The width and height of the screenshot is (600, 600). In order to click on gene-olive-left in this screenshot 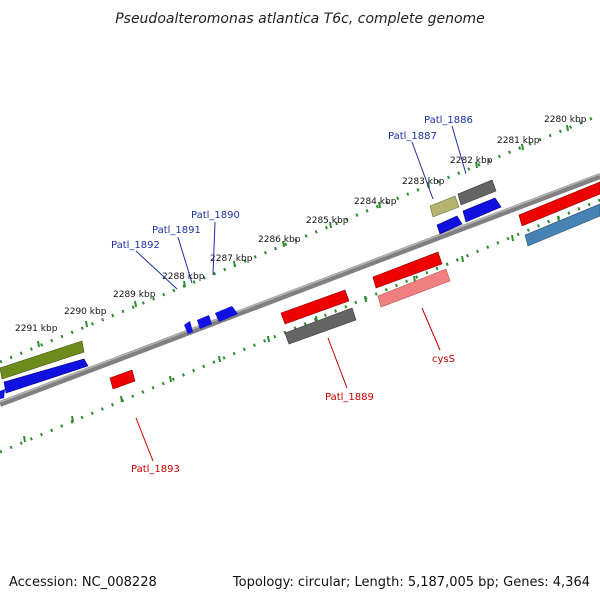, I will do `click(42, 360)`.